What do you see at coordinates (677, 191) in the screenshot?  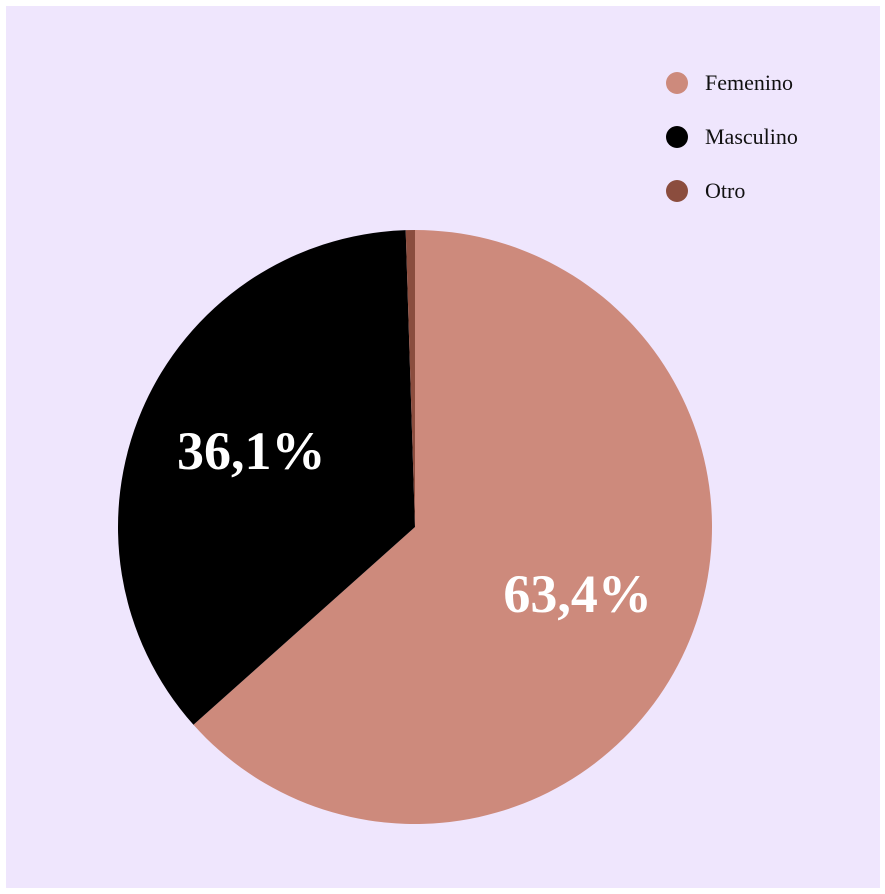 I see `legend-swatch-otro` at bounding box center [677, 191].